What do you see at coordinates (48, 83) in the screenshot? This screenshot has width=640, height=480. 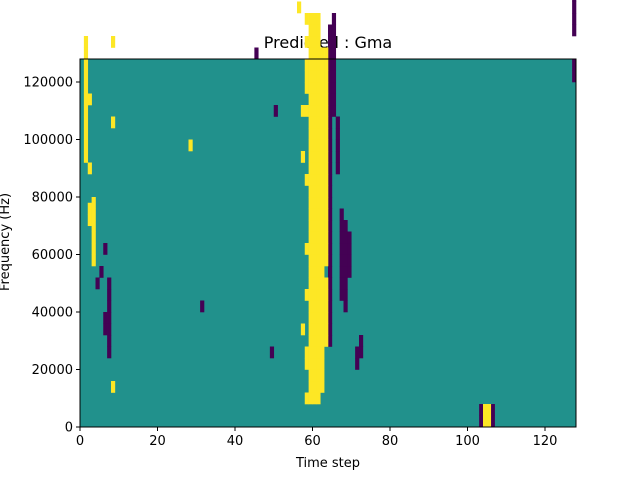 I see `y-tick-label: 120000` at bounding box center [48, 83].